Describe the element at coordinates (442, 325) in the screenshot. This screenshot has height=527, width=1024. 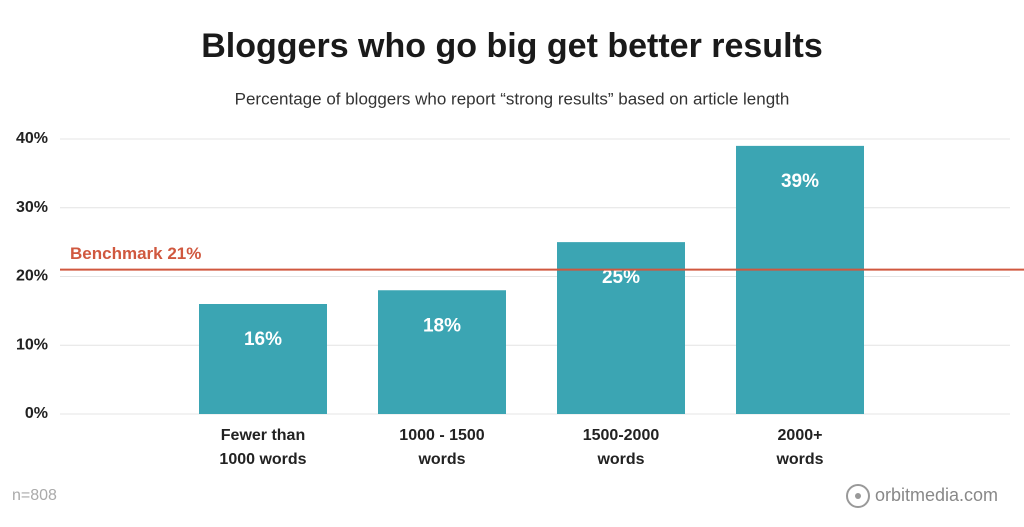
I see `value-label: 18%` at that location.